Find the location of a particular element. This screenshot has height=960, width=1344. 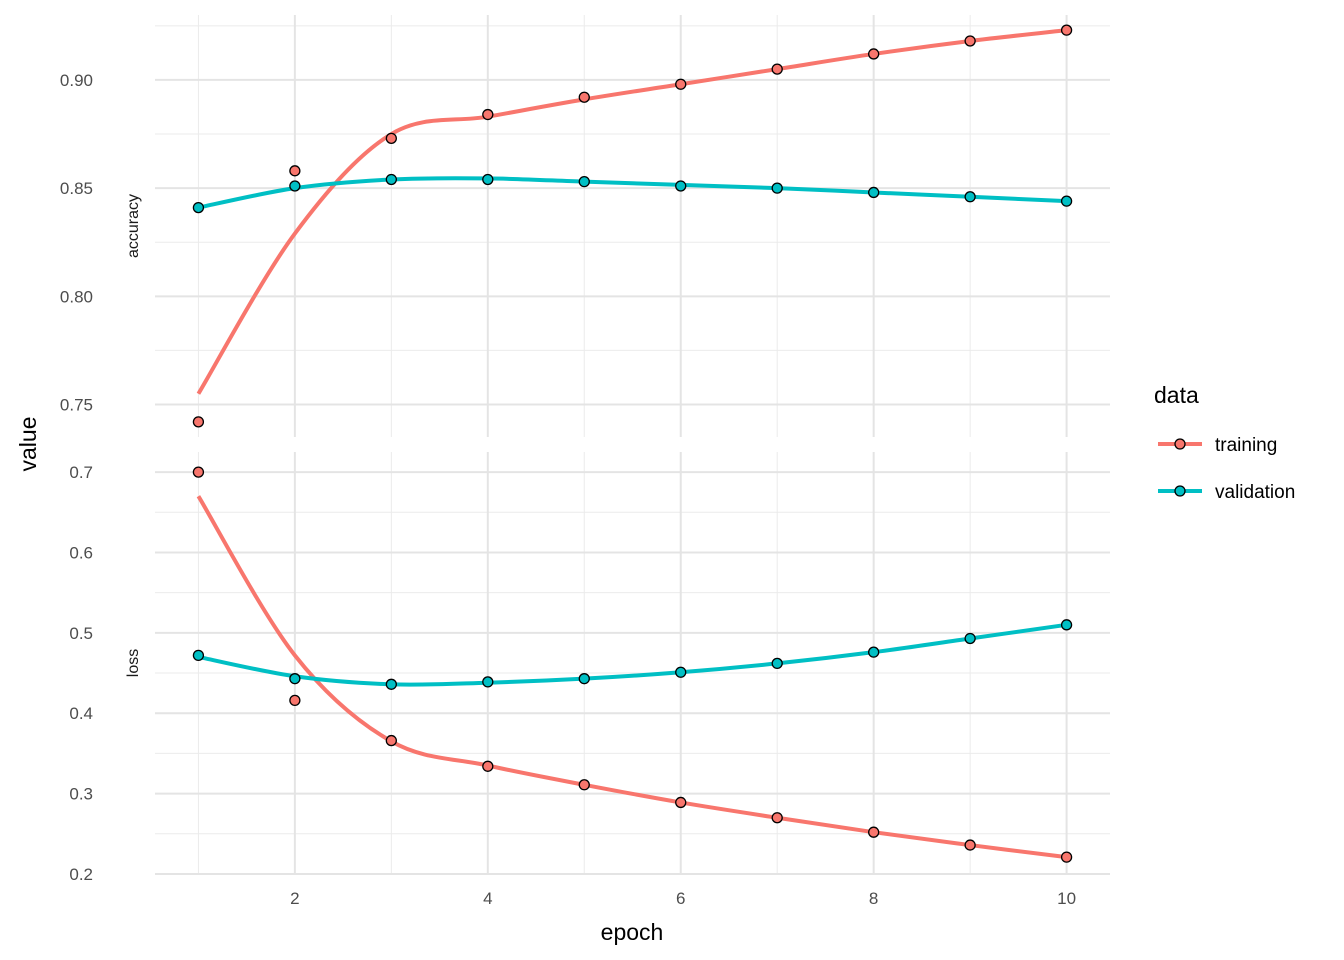

x-axis-title: epoch is located at coordinates (632, 932).